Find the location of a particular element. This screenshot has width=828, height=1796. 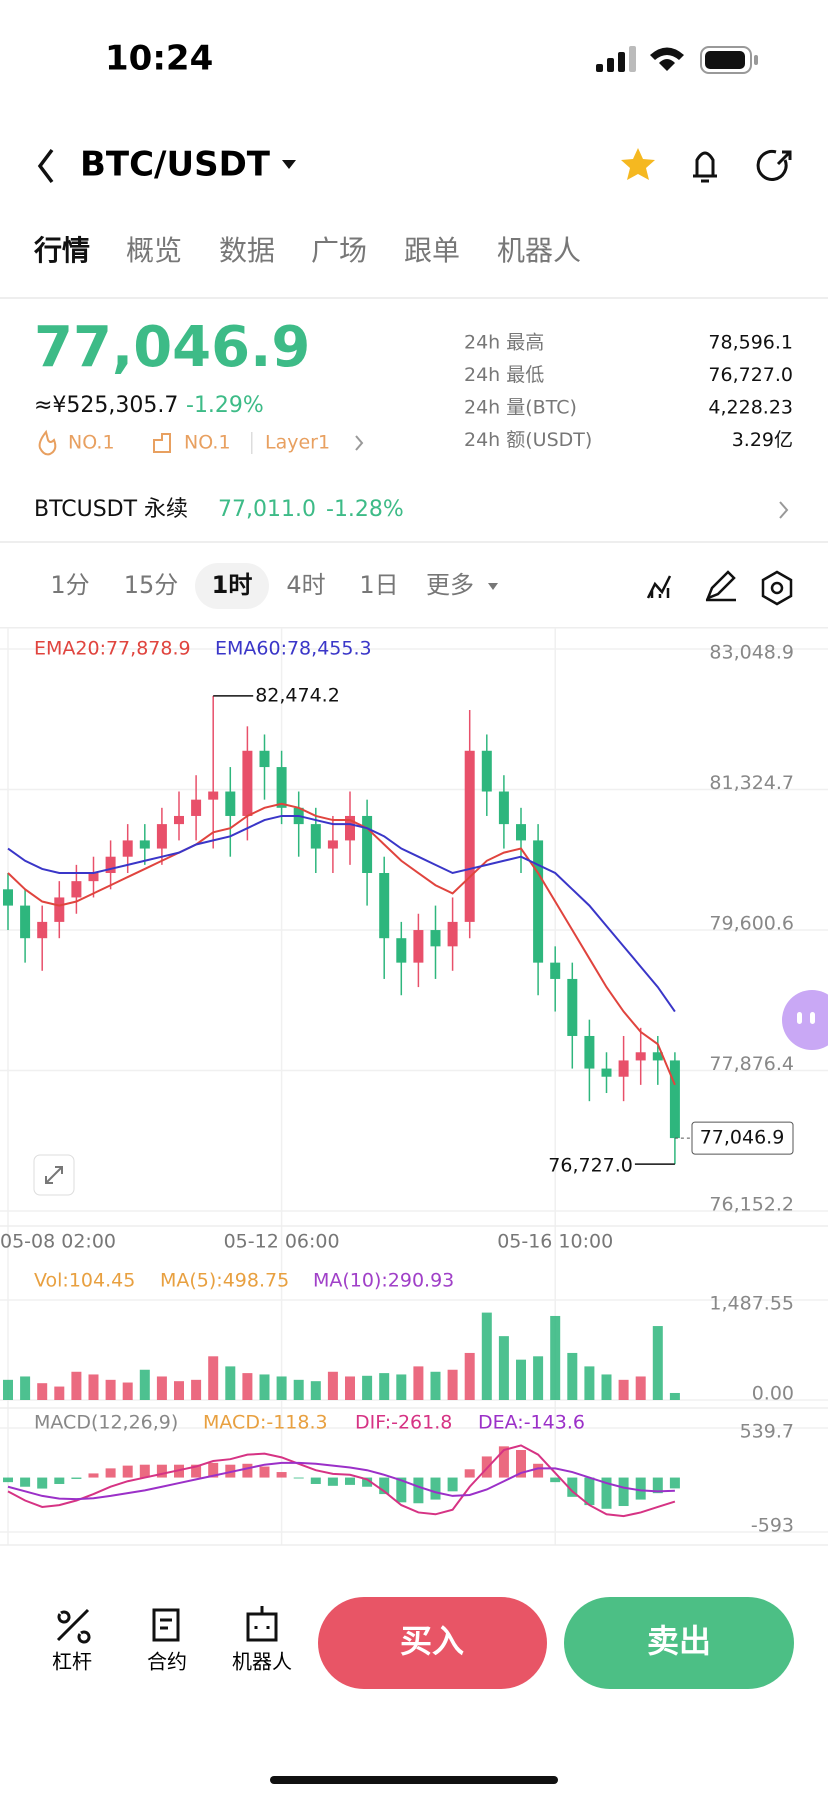

x-tick-label: 05-08 02:00 is located at coordinates (58, 1242).